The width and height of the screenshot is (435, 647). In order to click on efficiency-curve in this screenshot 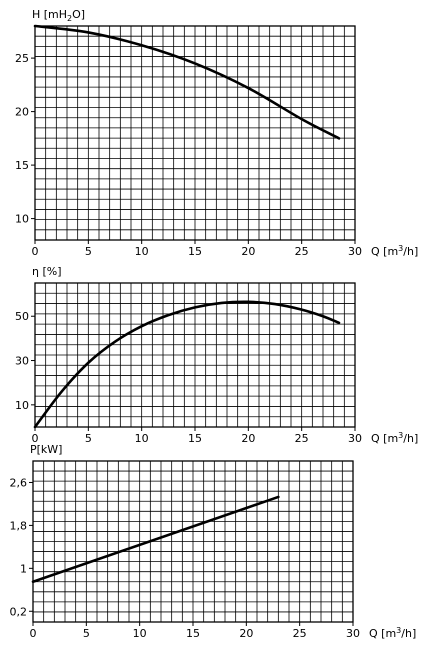, I will do `click(187, 364)`.